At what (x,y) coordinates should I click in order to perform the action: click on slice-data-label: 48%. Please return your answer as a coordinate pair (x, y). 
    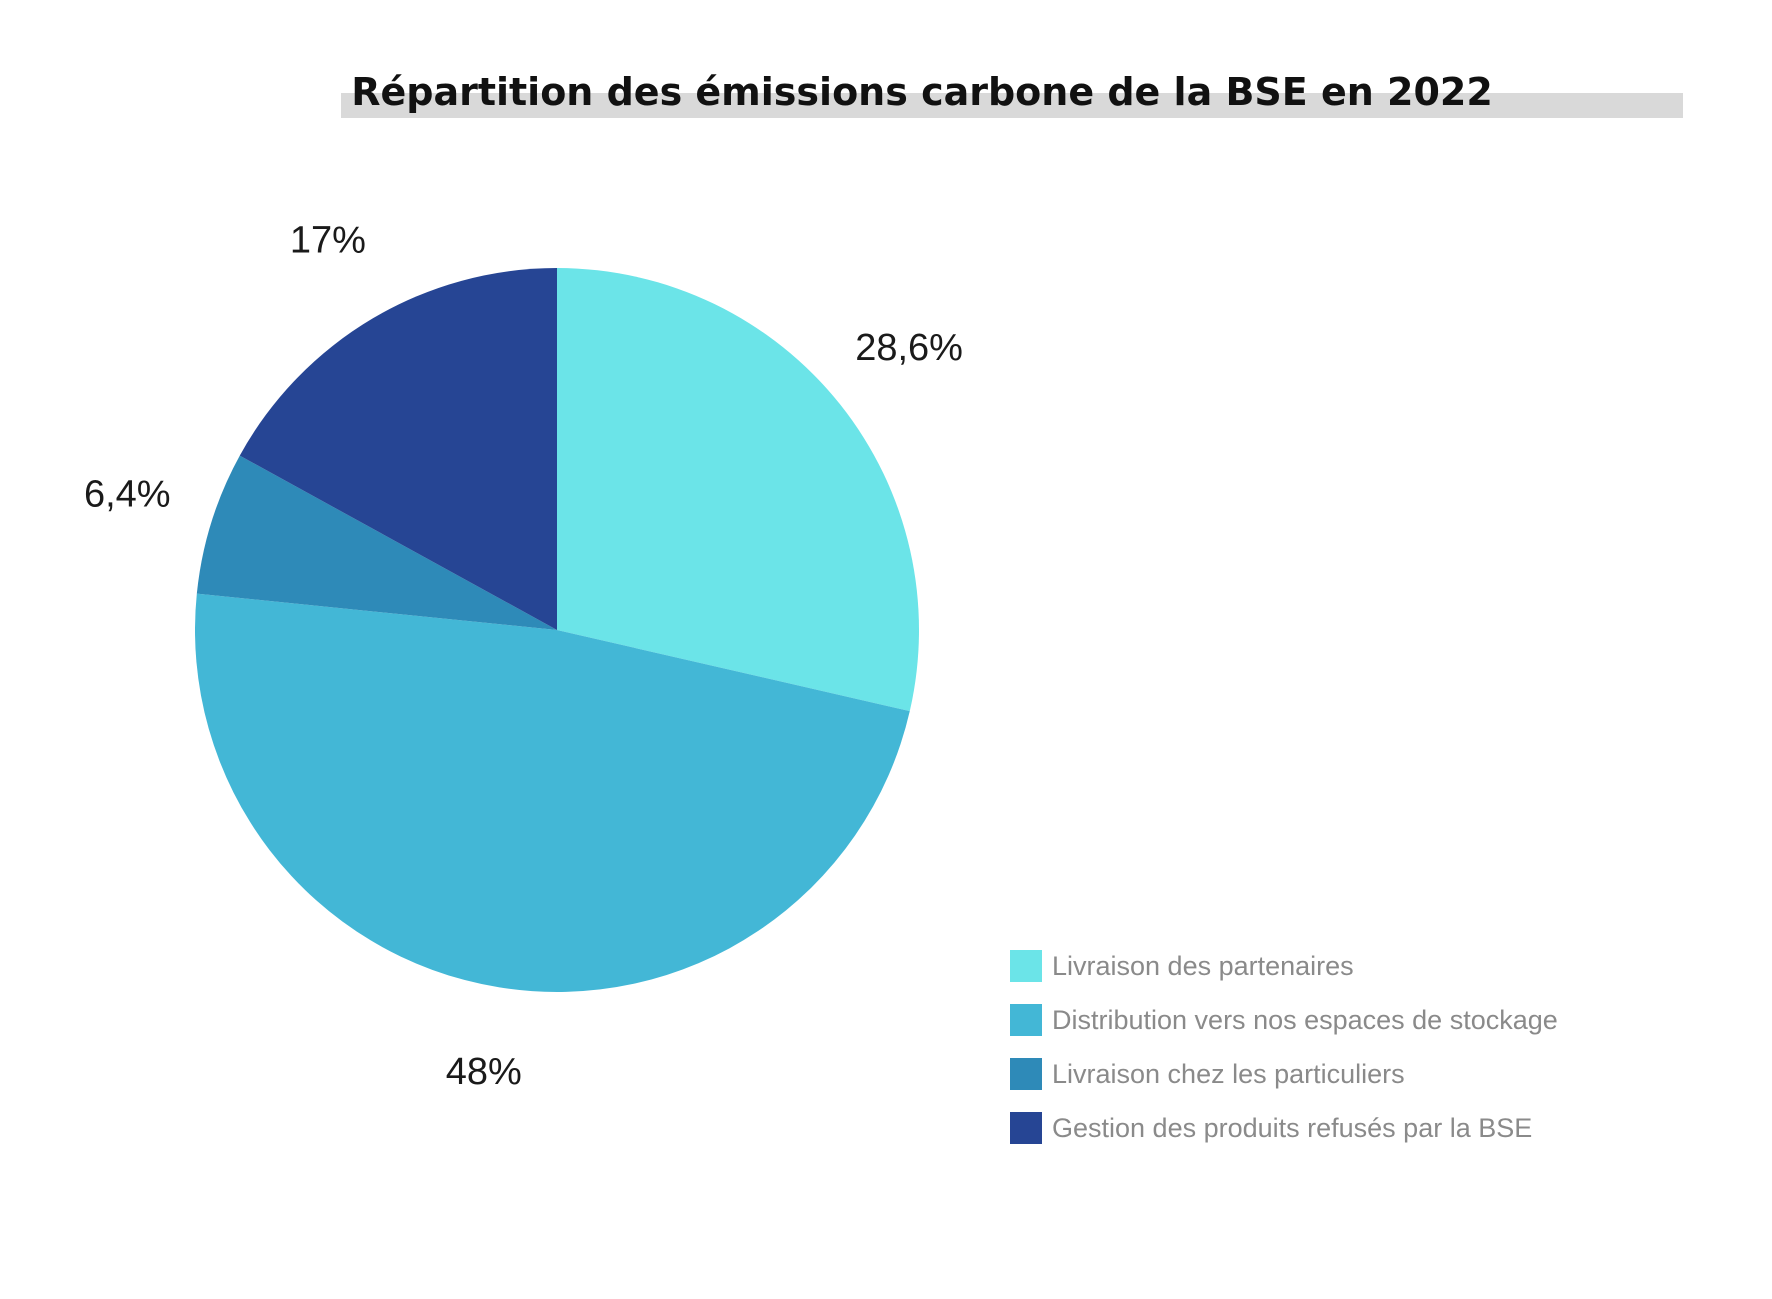
    Looking at the image, I should click on (484, 1072).